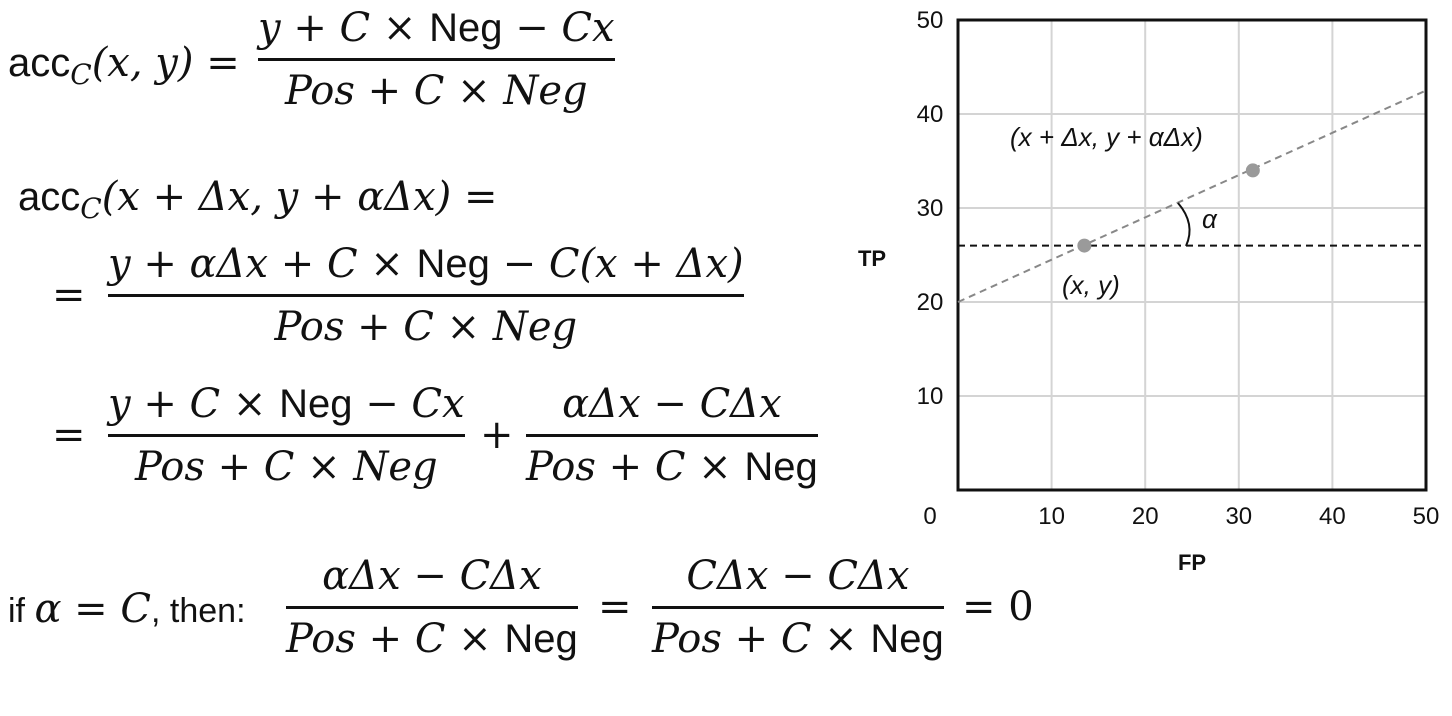 The image size is (1452, 716). Describe the element at coordinates (39, 63) in the screenshot. I see `eq1-acc: acc` at that location.